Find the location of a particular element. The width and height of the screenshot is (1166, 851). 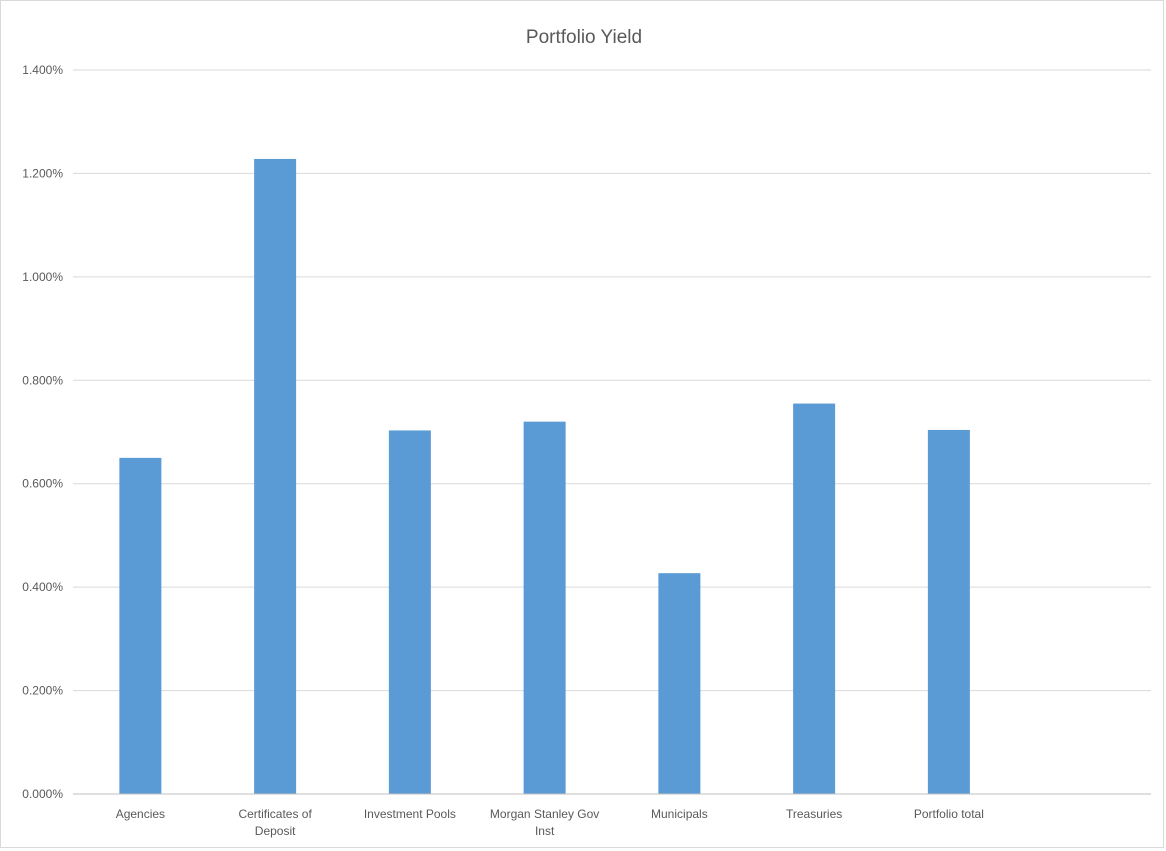

y-tick-label: 0.200% is located at coordinates (42, 691).